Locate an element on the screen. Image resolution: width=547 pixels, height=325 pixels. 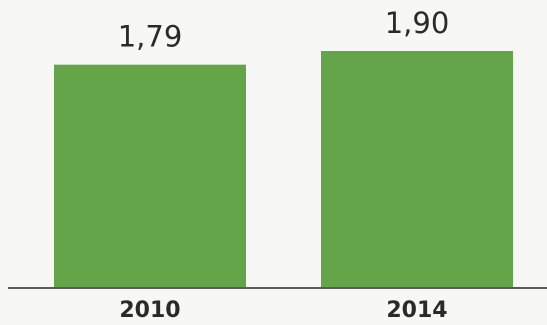
value-label-2014: 1,90 is located at coordinates (417, 23).